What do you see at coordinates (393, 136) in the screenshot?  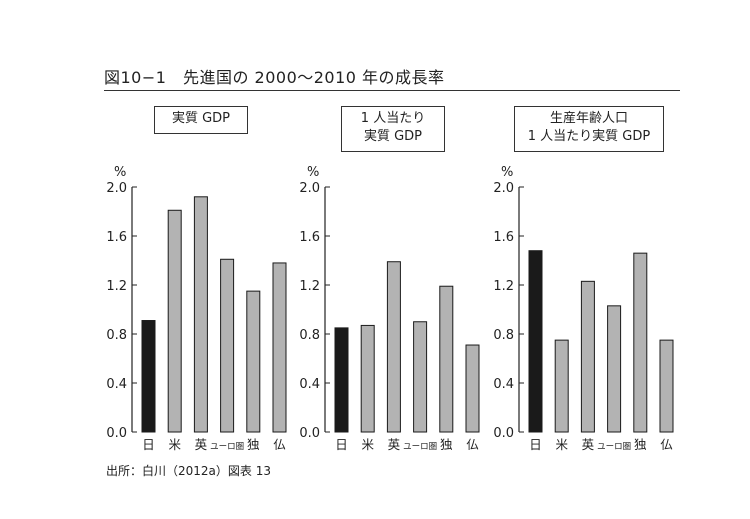 I see `panel-2-title-line-2: 実質 GDP` at bounding box center [393, 136].